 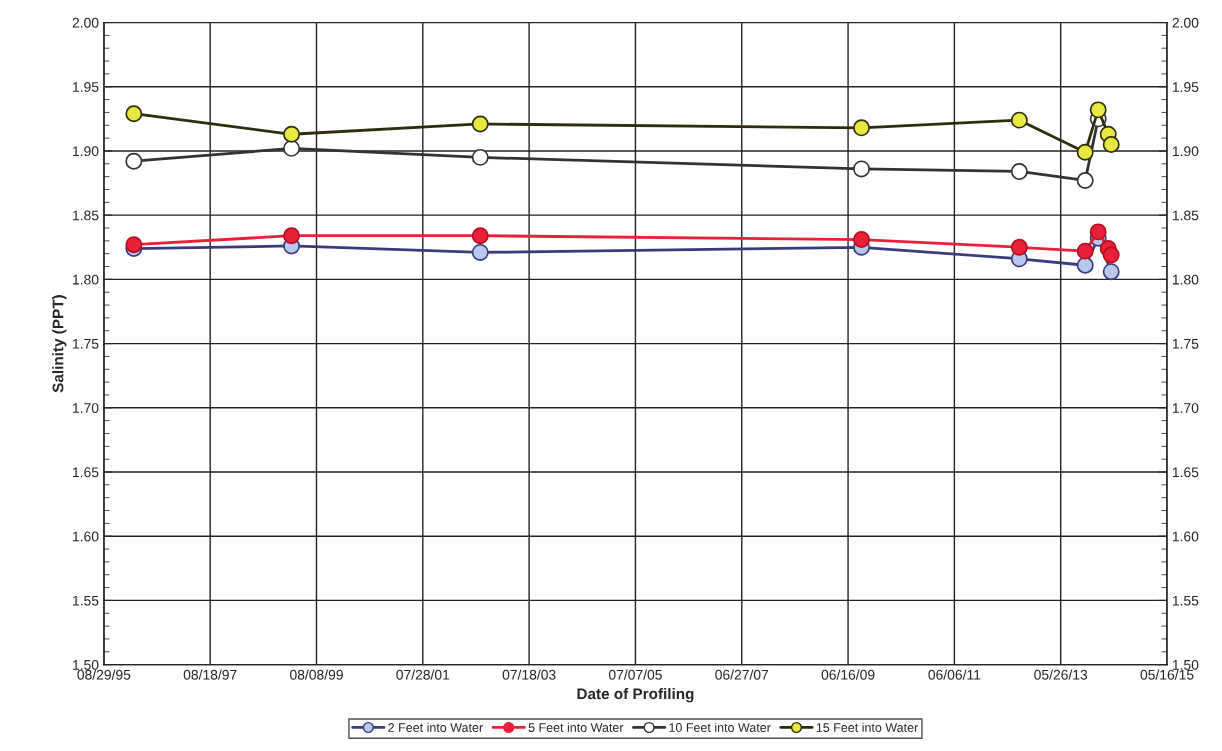 I want to click on y-axis-title: Salinity (PPT), so click(x=59, y=344).